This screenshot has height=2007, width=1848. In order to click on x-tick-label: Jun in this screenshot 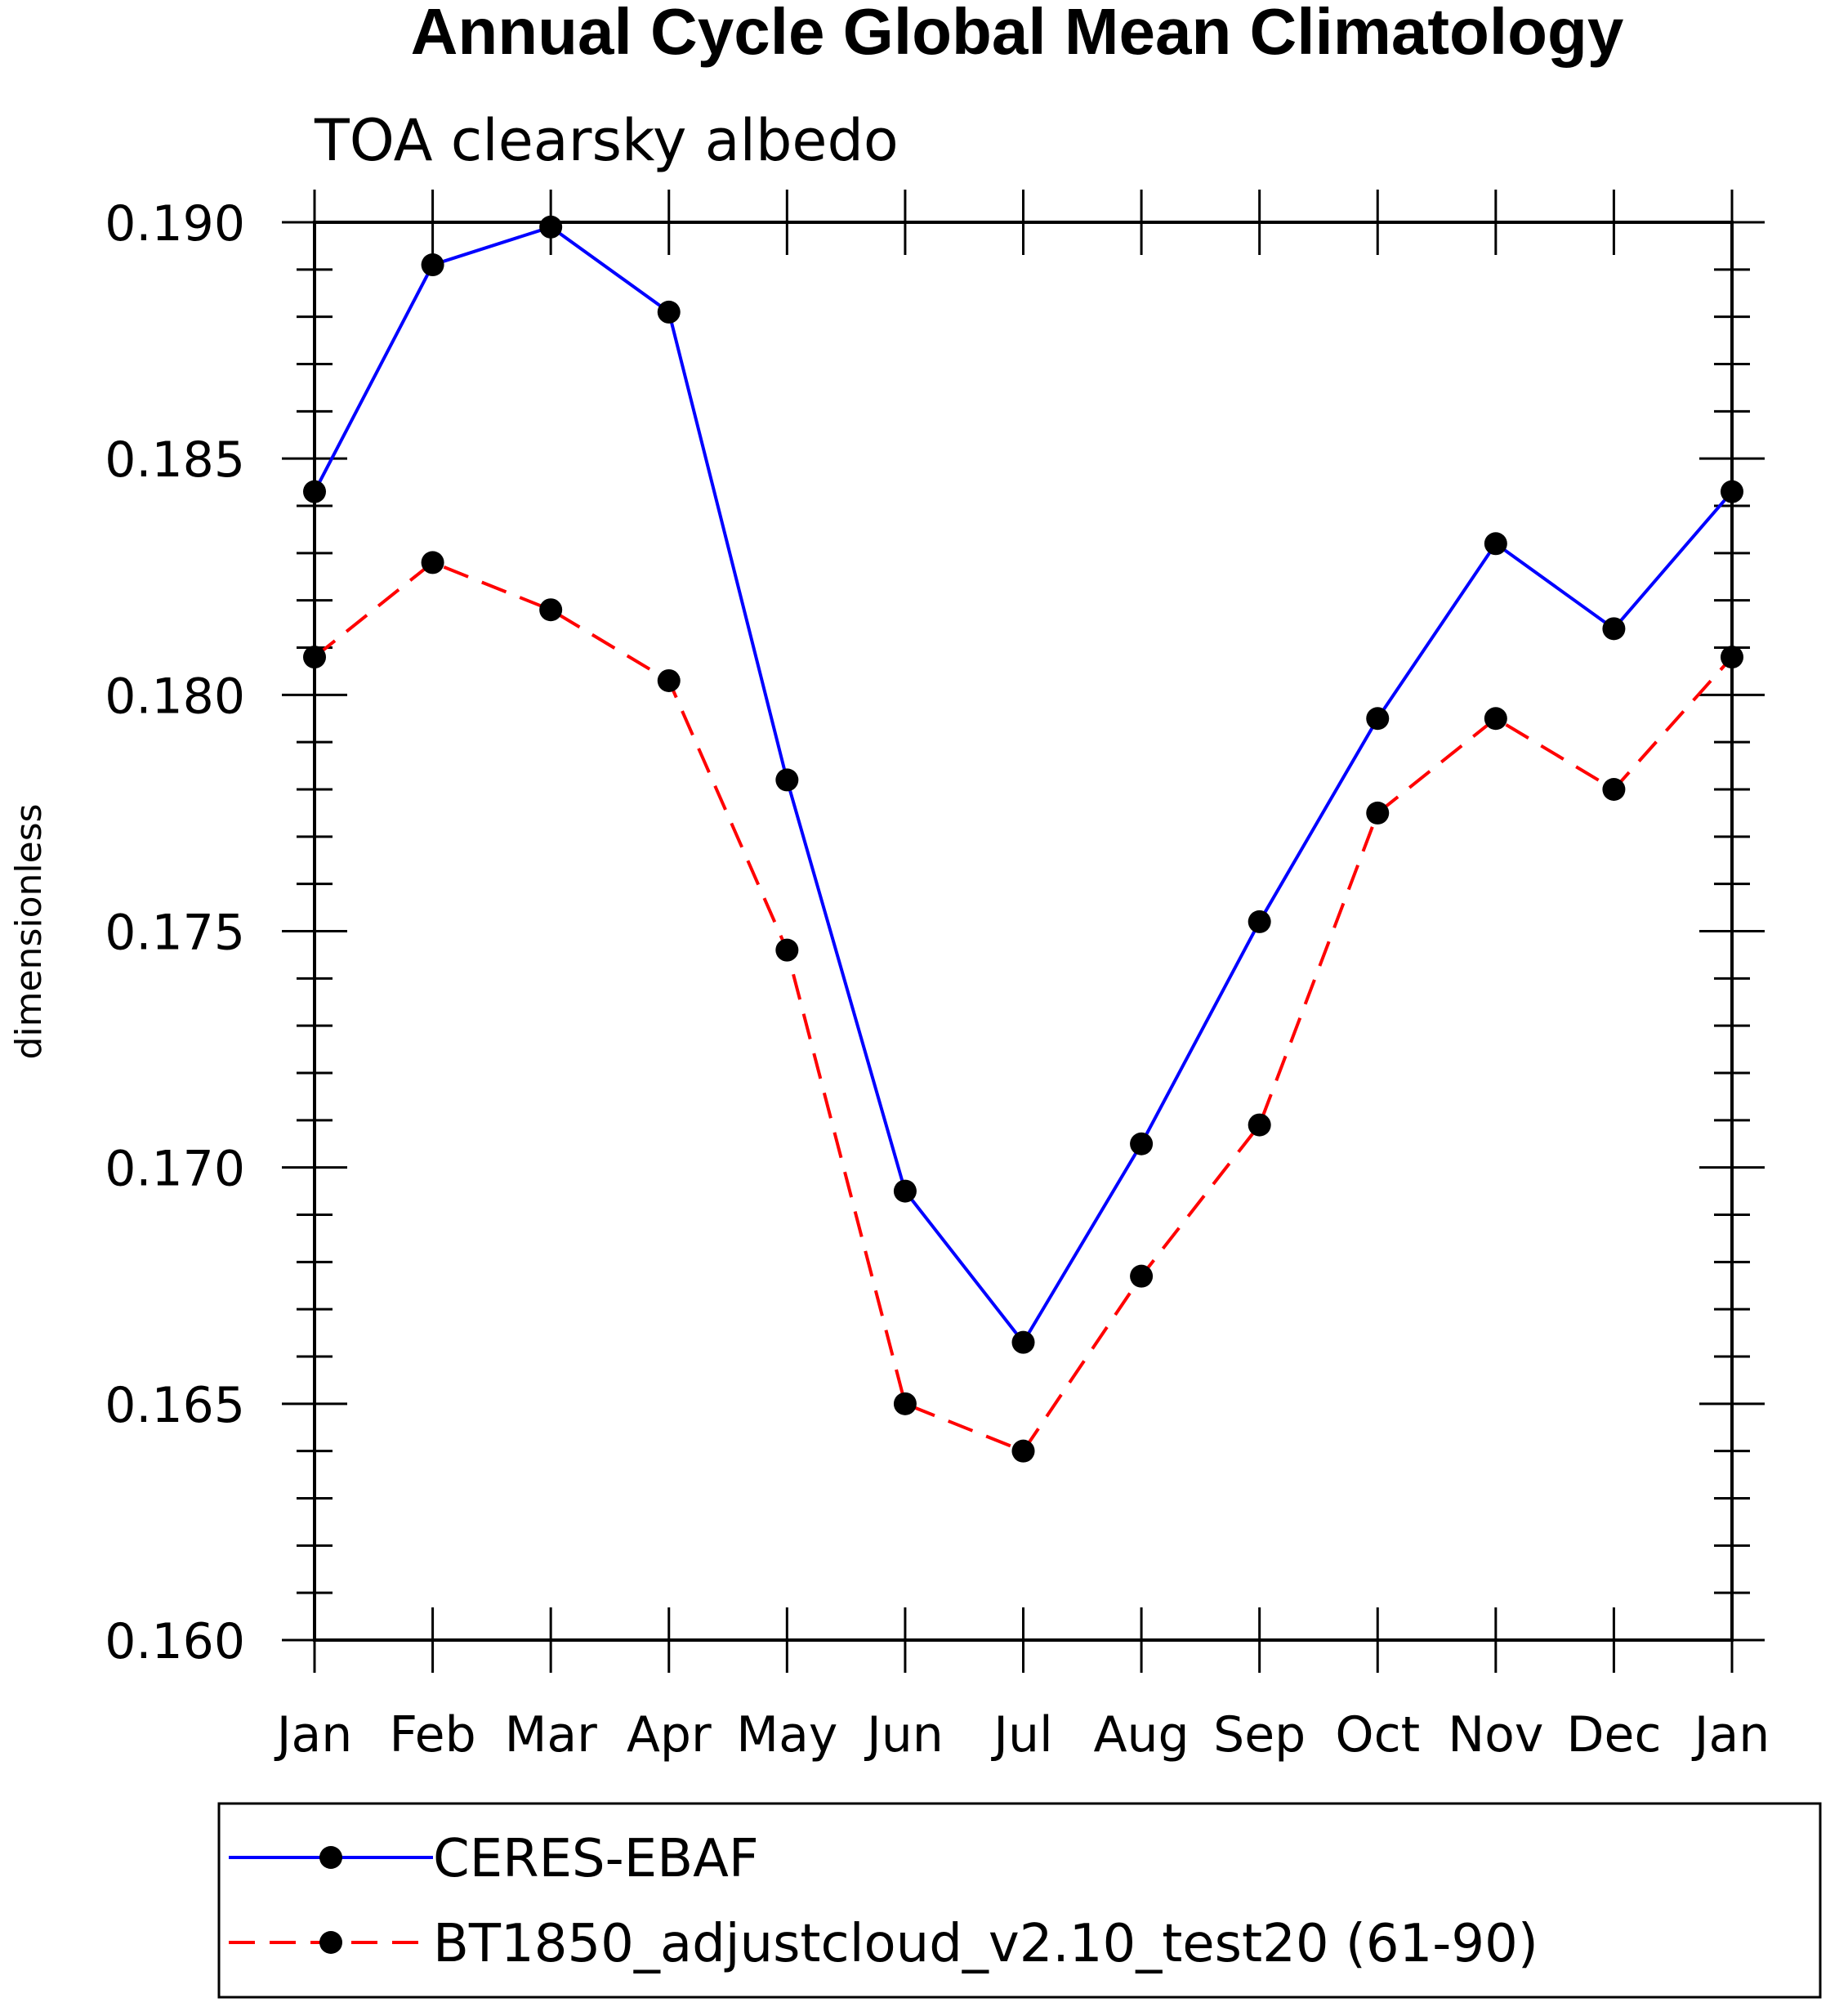, I will do `click(904, 1734)`.